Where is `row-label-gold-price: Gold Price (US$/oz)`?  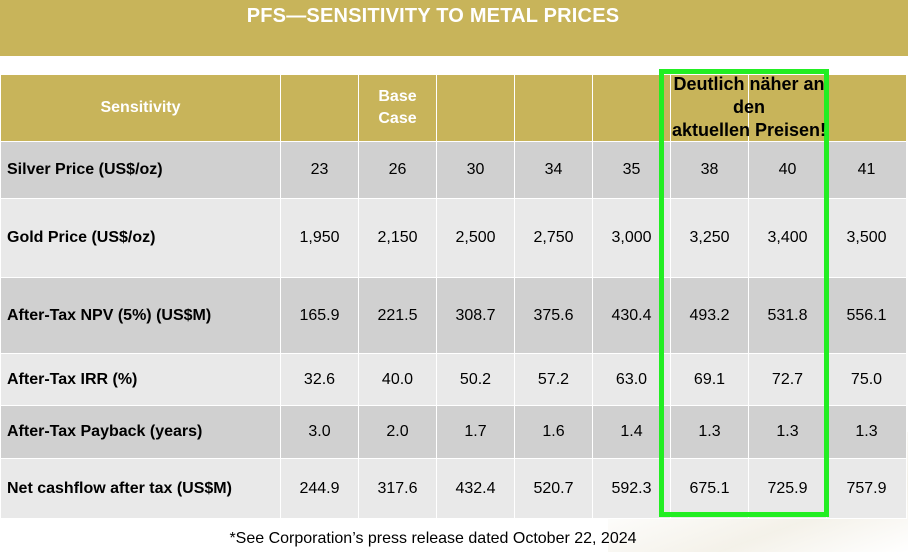 row-label-gold-price: Gold Price (US$/oz) is located at coordinates (140, 238).